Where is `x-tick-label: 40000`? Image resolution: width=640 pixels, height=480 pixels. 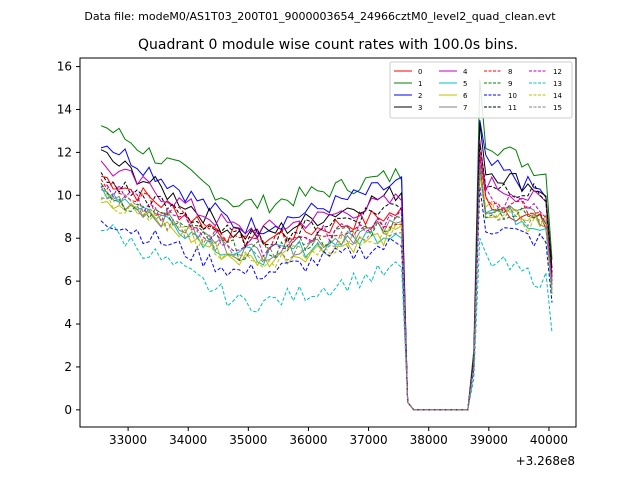 x-tick-label: 40000 is located at coordinates (549, 440).